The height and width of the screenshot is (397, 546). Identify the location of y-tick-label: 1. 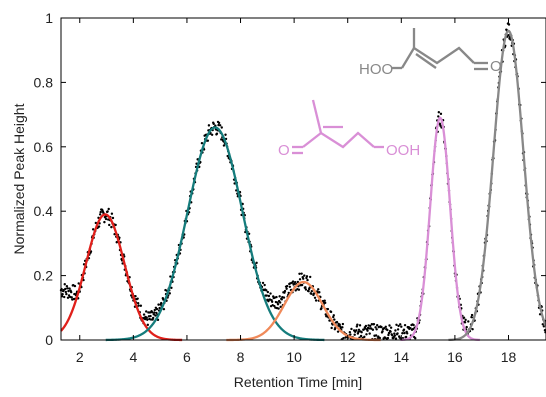
(49, 18).